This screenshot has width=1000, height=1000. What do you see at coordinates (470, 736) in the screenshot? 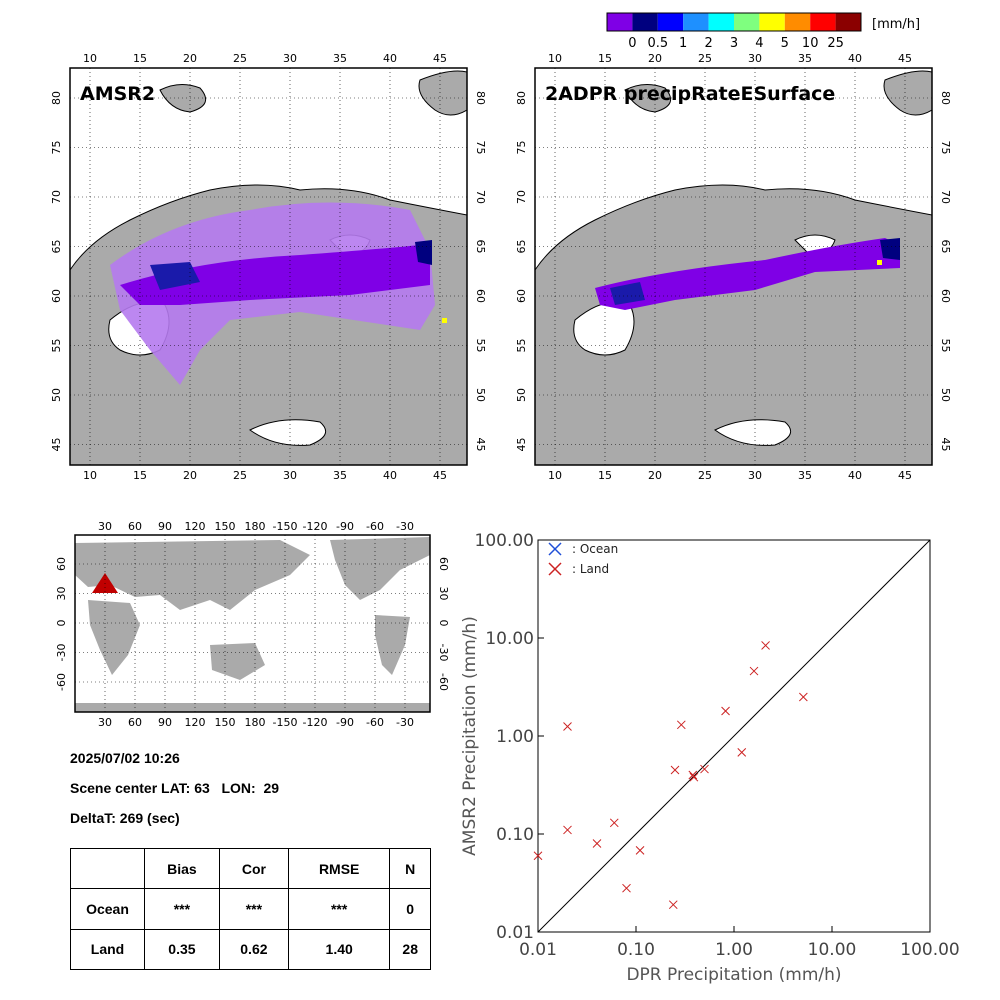
I see `y-axis-label: AMSR2 Precipitation (mm/h)` at bounding box center [470, 736].